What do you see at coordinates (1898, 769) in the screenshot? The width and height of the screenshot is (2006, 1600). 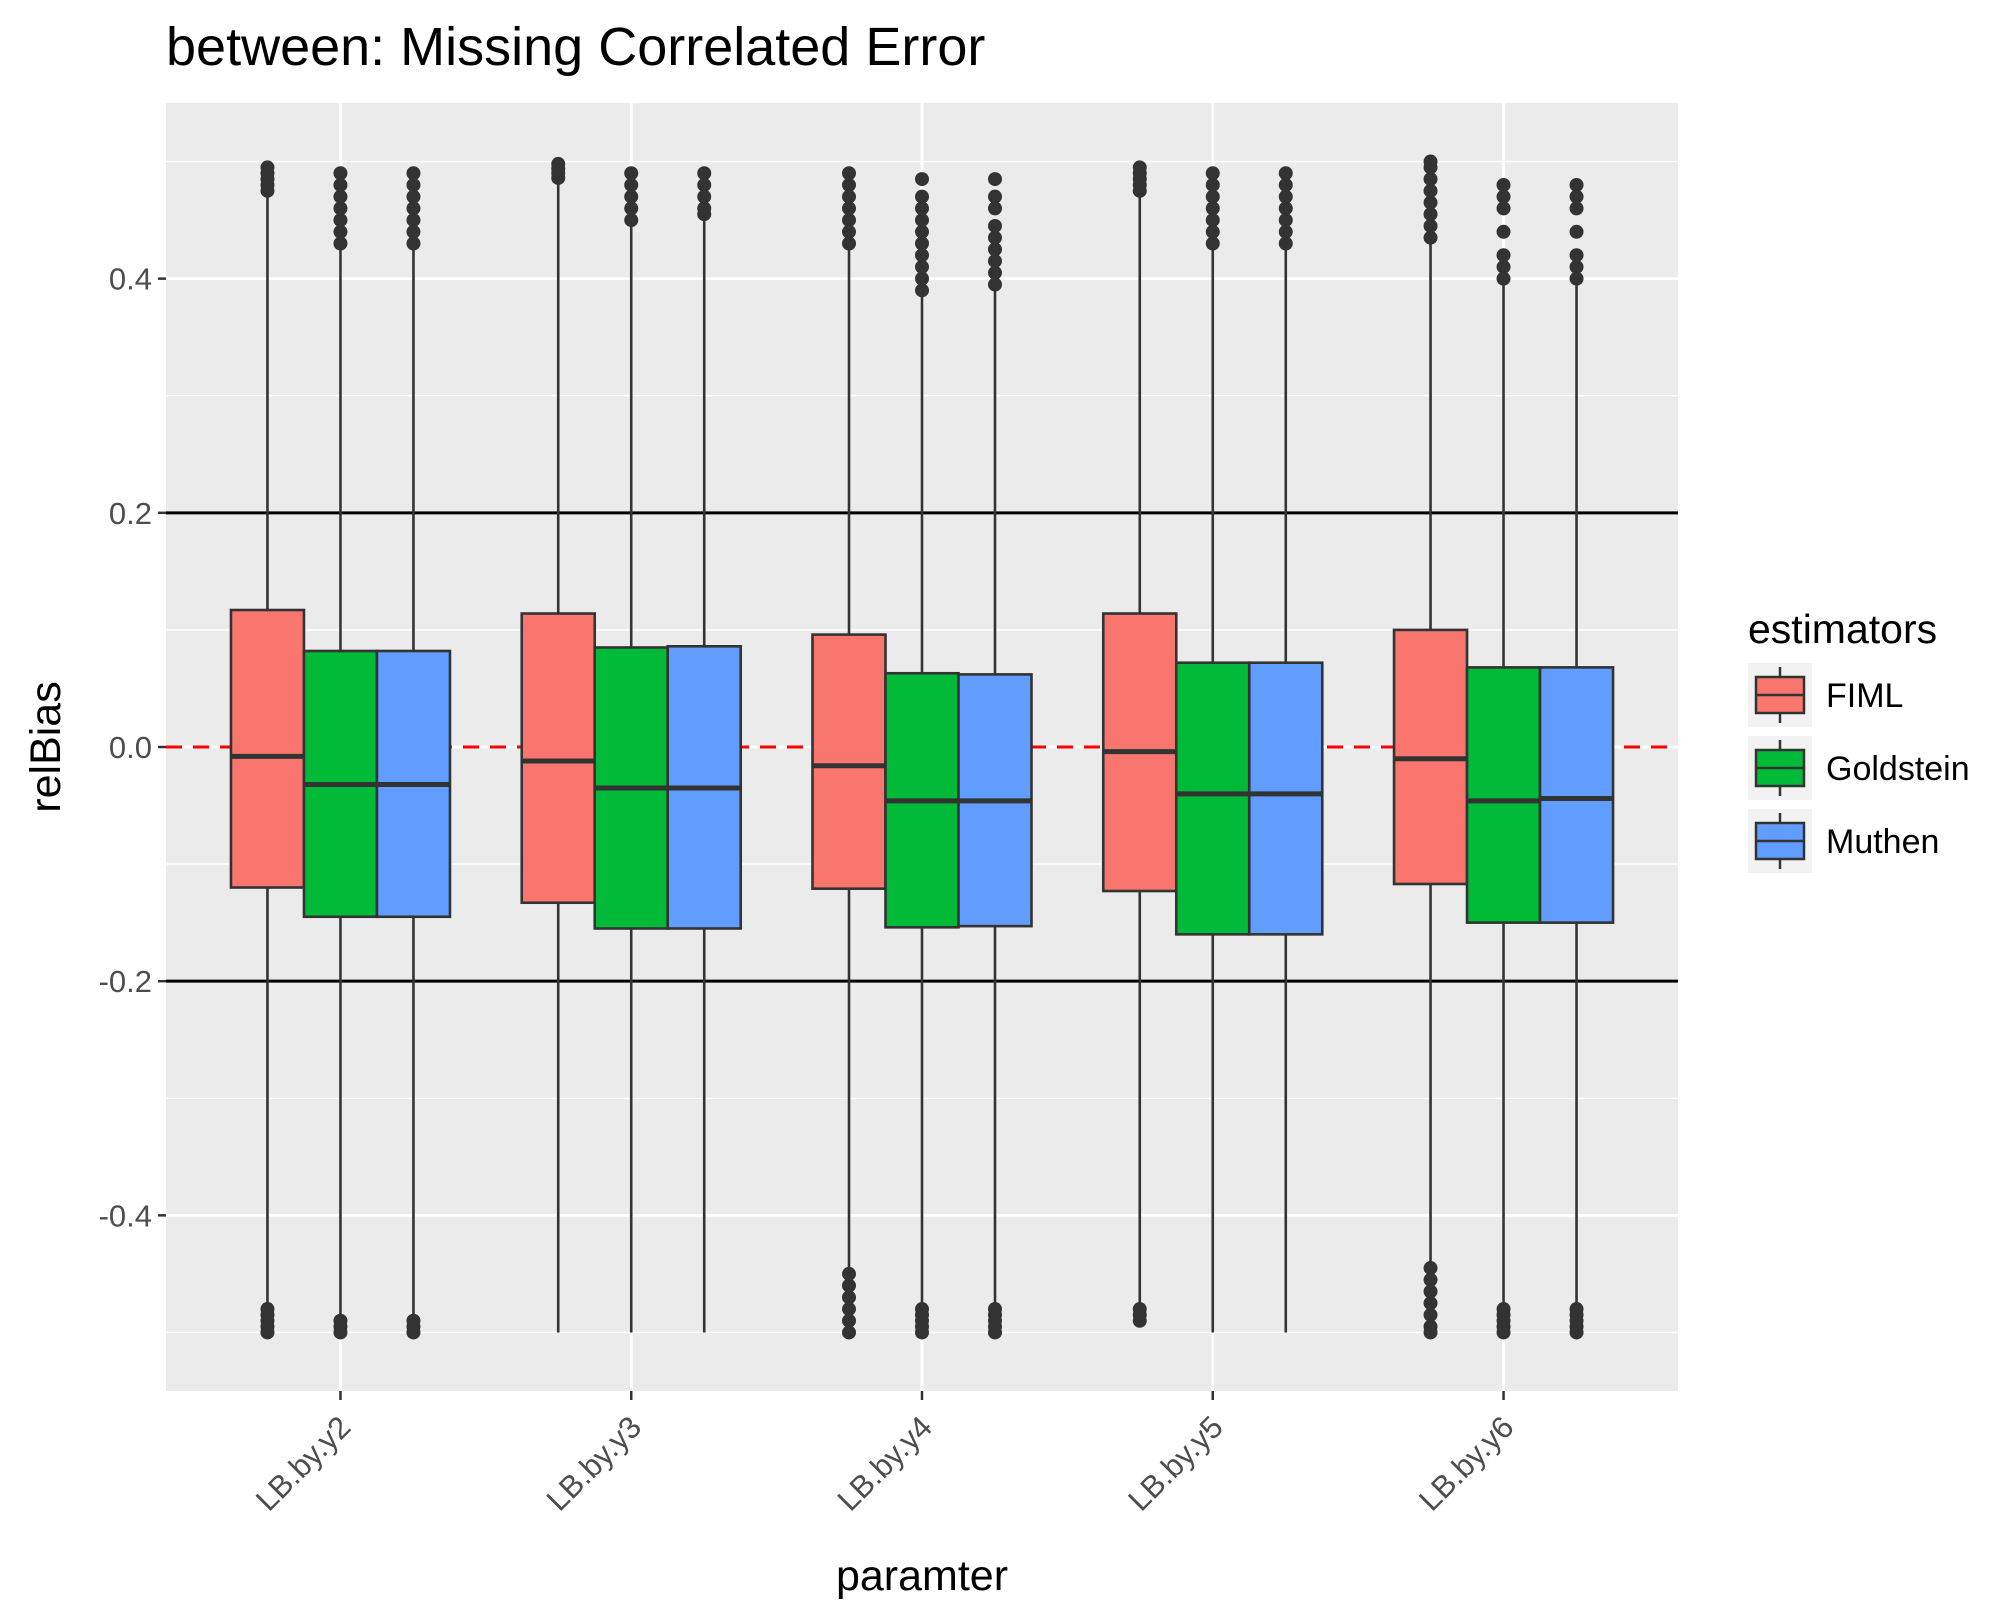 I see `legend-label-goldstein: Goldstein` at bounding box center [1898, 769].